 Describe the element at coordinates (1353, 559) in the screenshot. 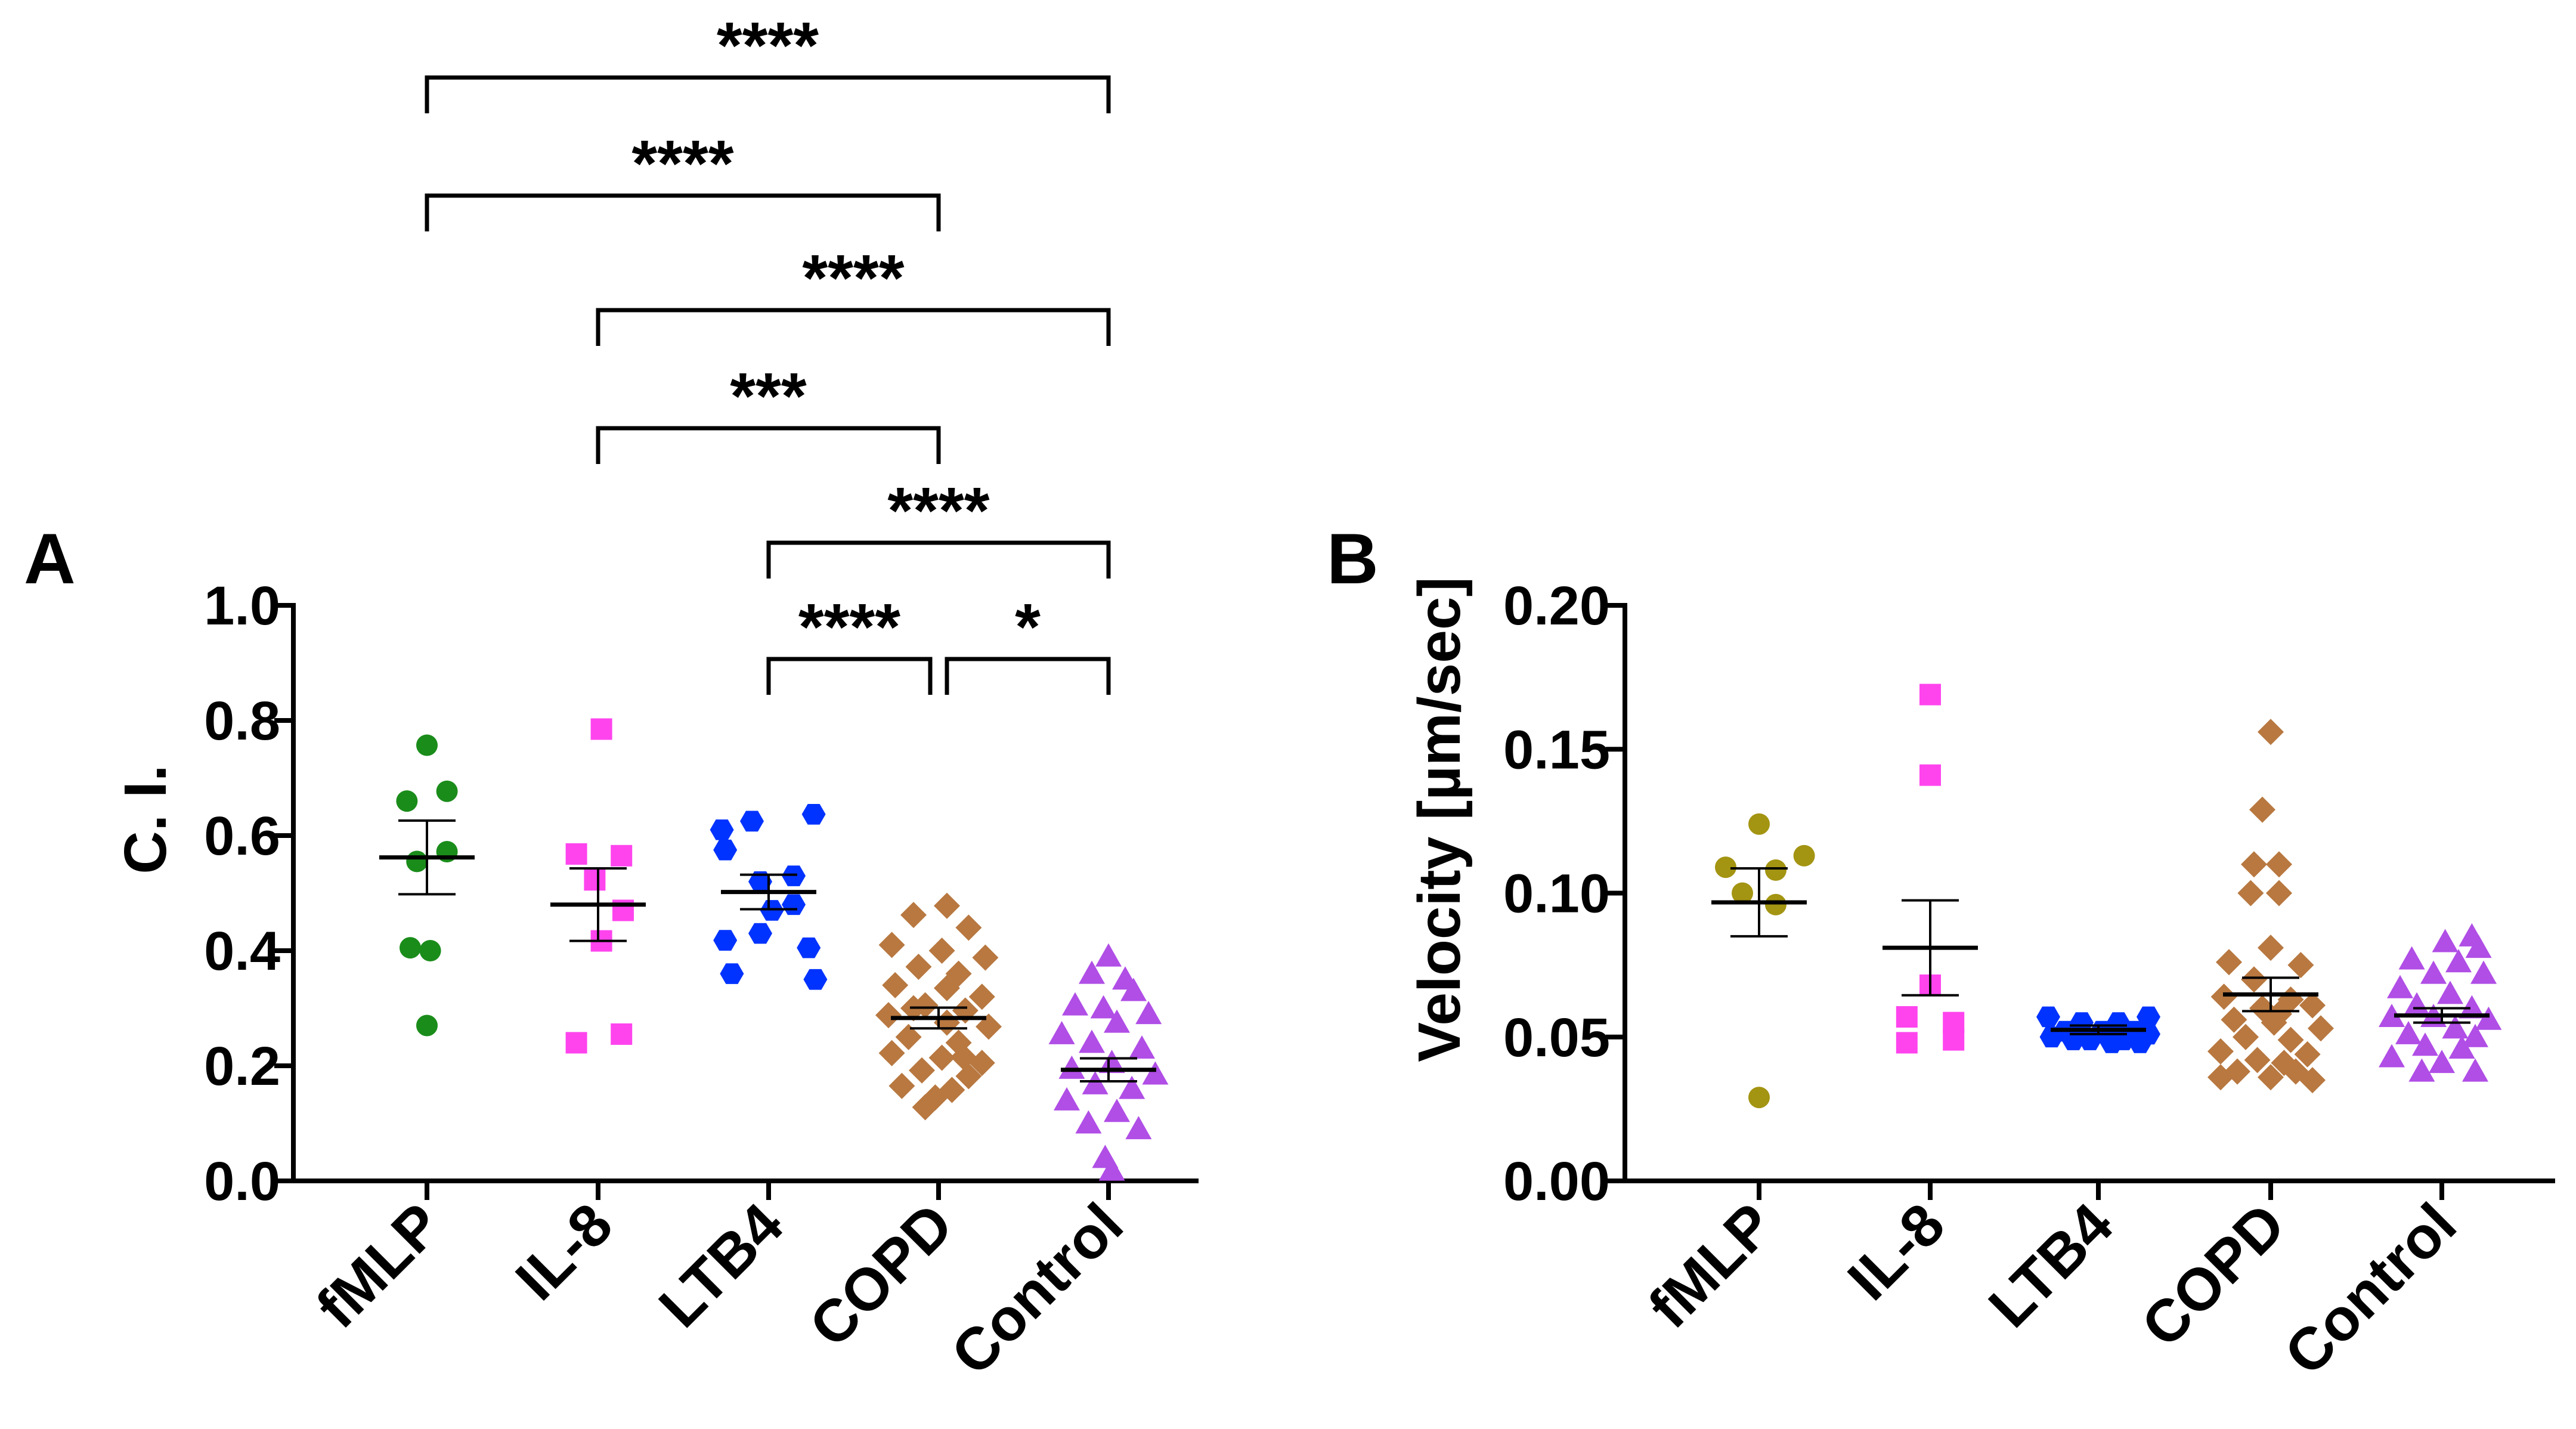

I see `panel-letter-b: B` at that location.